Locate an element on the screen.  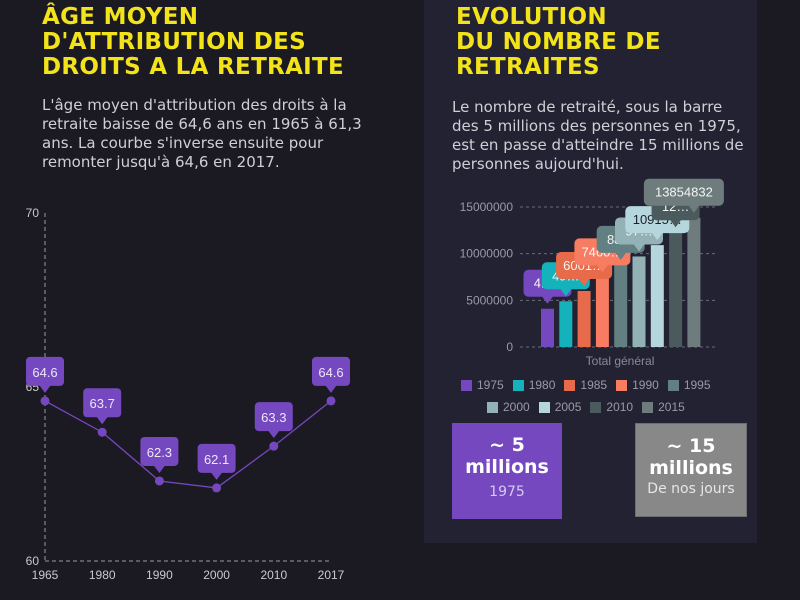
legend-item-1985: 1985 is located at coordinates (585, 385).